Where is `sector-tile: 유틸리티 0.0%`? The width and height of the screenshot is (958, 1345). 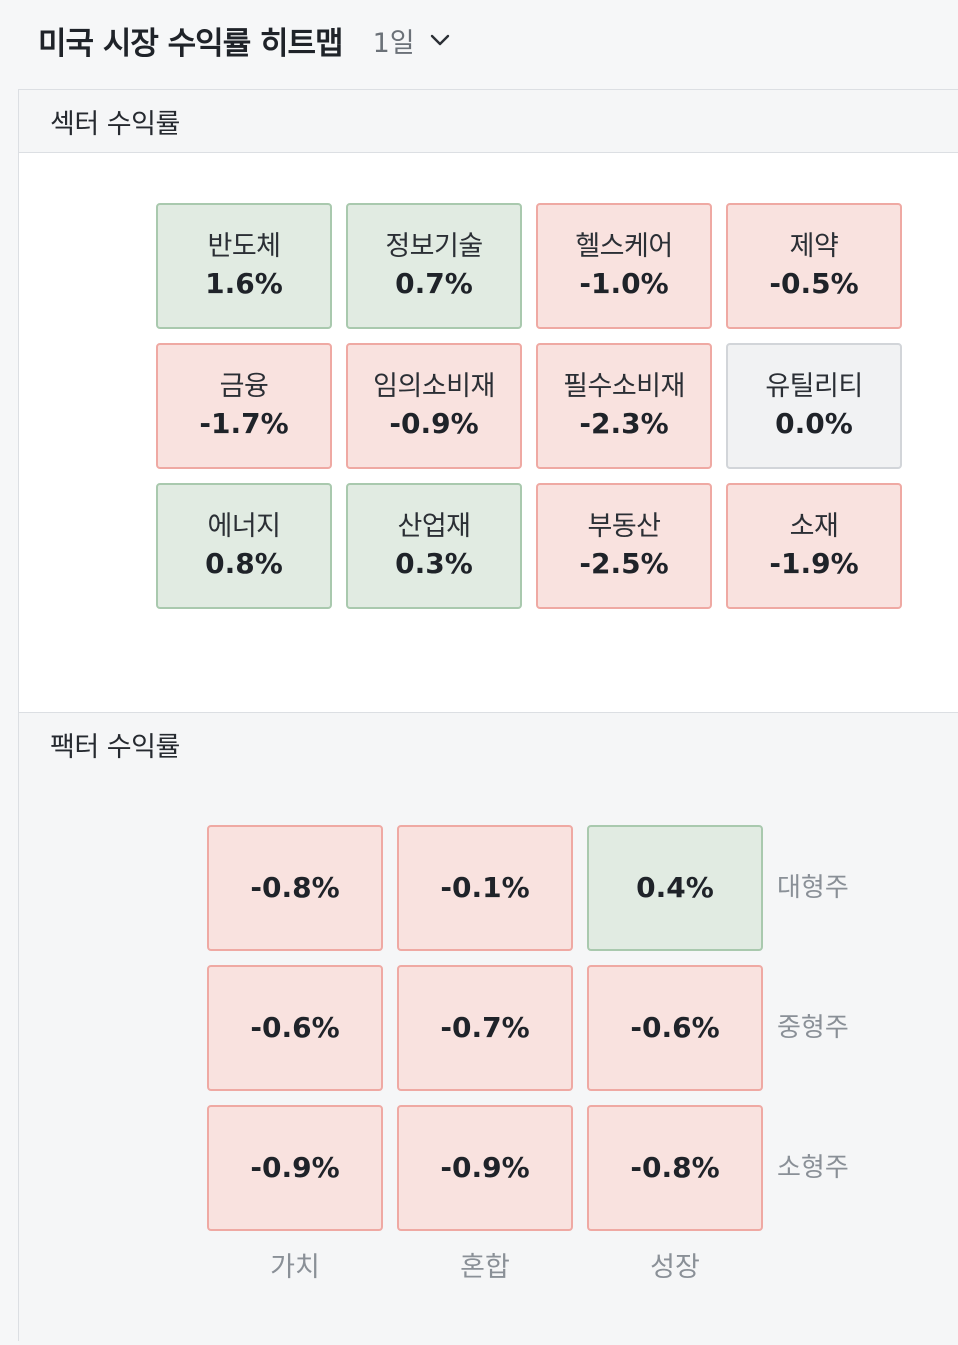
sector-tile: 유틸리티 0.0% is located at coordinates (814, 406).